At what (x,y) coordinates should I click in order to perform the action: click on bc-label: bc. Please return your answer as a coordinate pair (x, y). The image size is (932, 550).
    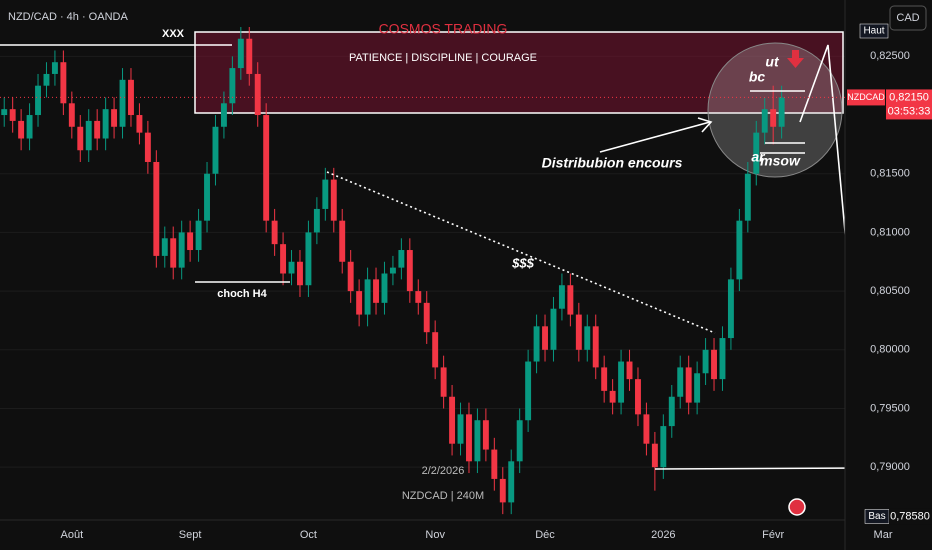
    Looking at the image, I should click on (757, 77).